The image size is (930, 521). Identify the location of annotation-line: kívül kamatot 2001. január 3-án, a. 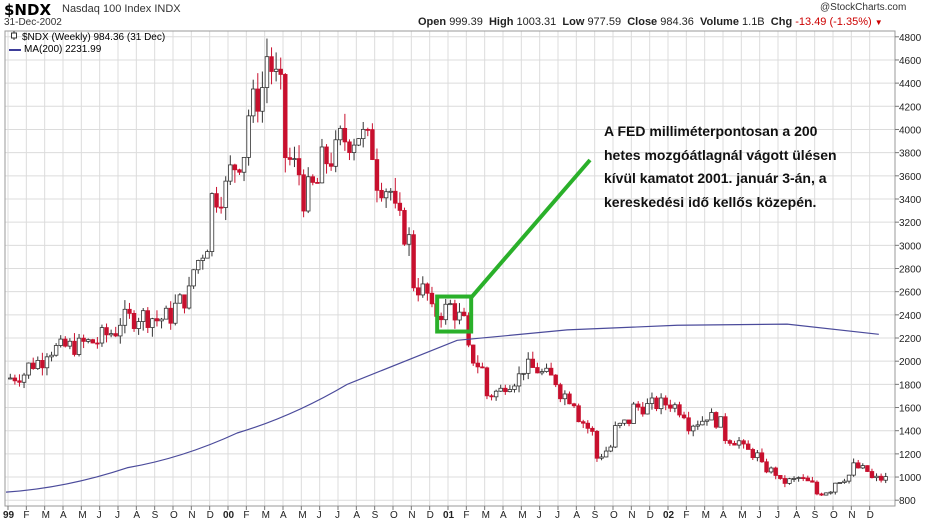
(715, 178).